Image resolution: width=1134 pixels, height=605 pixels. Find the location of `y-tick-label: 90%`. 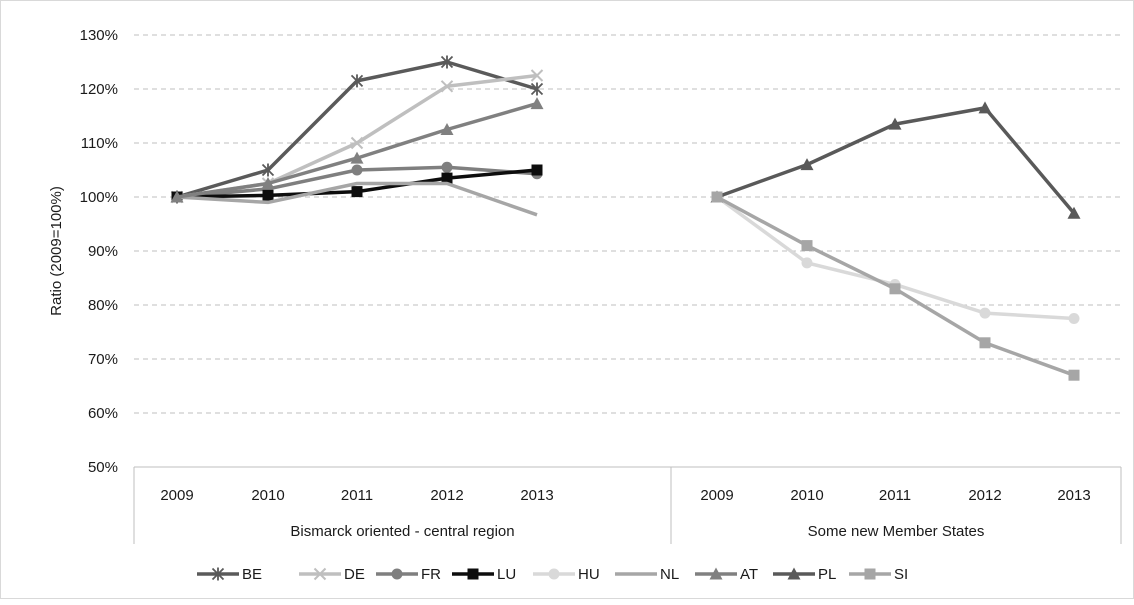

y-tick-label: 90% is located at coordinates (103, 251).